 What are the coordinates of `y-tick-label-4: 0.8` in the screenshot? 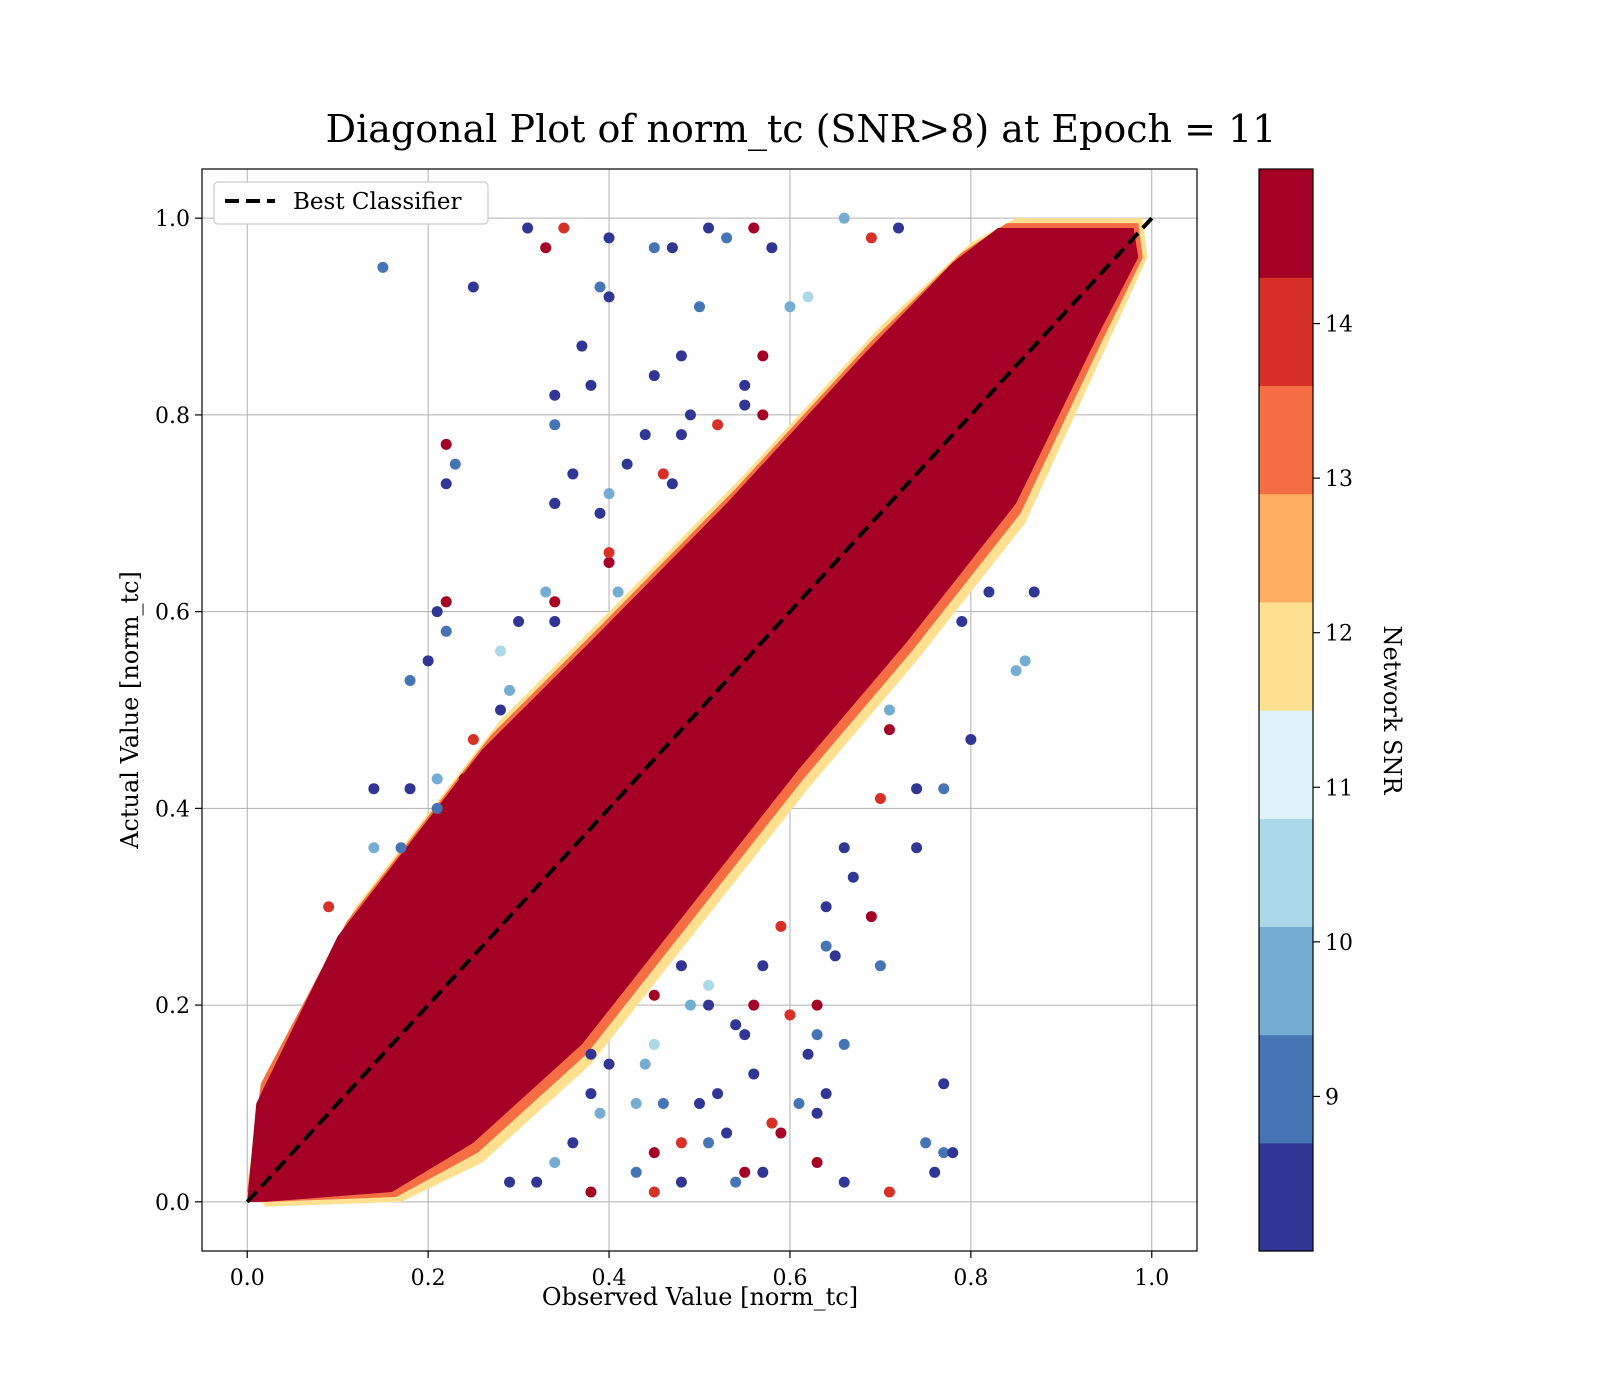 It's located at (172, 416).